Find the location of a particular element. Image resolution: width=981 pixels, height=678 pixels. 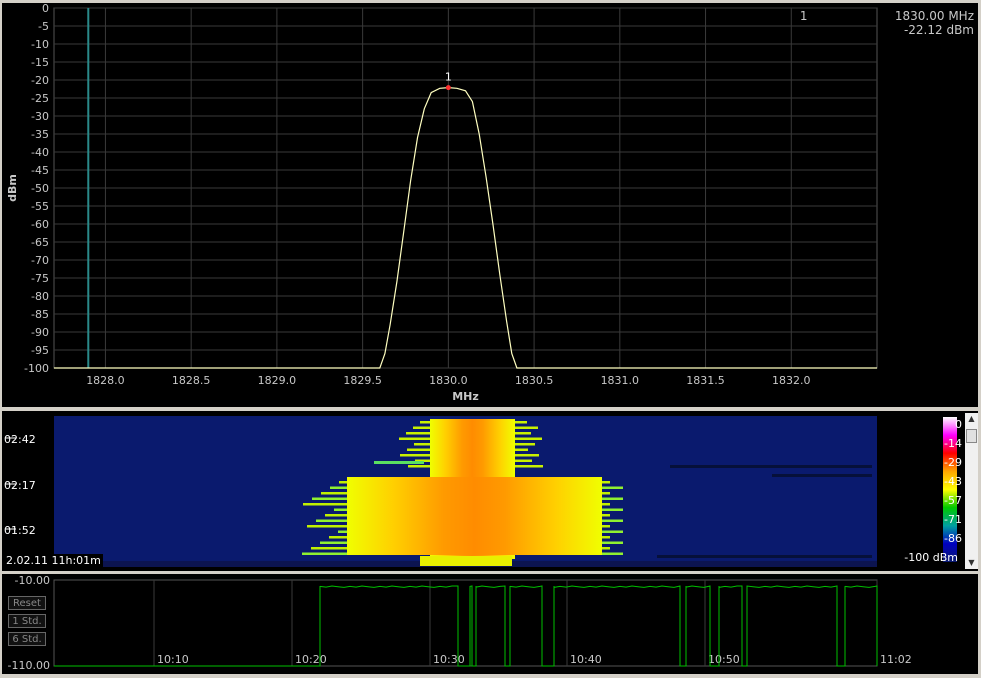

colorbar-label: -43 is located at coordinates (953, 481).